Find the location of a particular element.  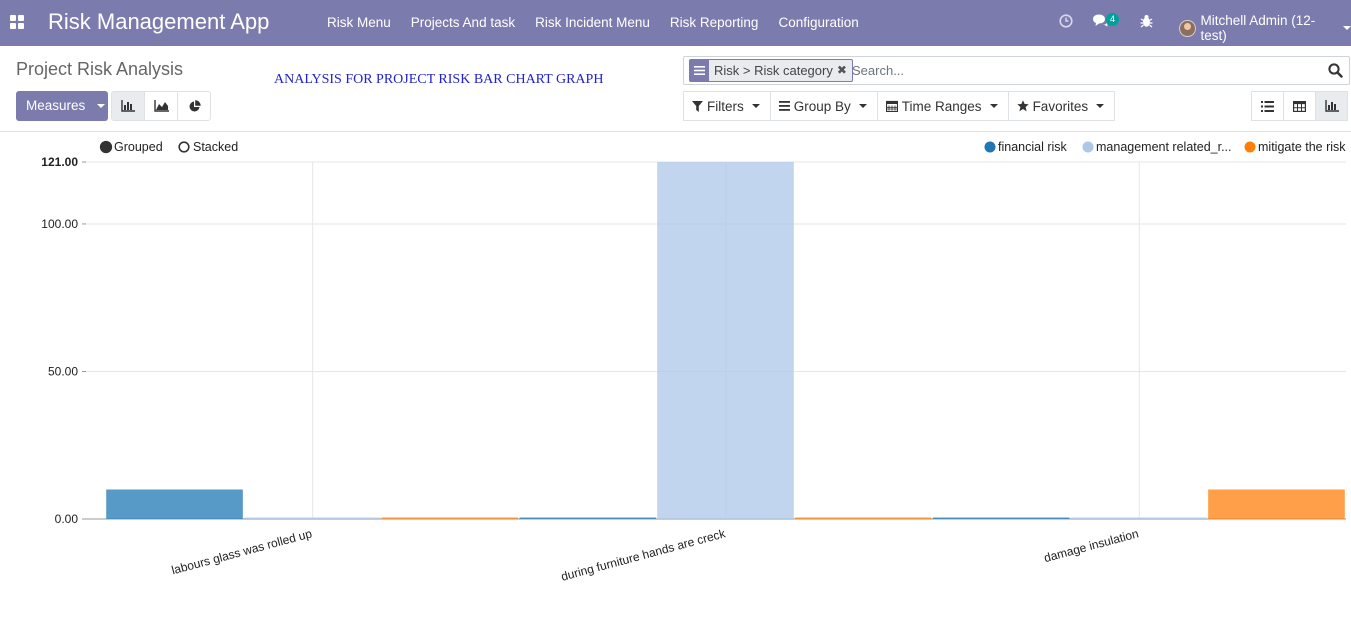

measures-button: Measures is located at coordinates (62, 106).